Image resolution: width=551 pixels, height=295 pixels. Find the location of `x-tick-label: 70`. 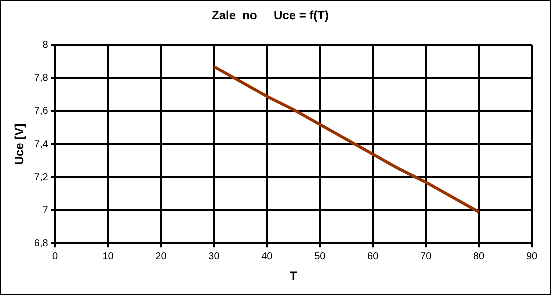

x-tick-label: 70 is located at coordinates (426, 256).